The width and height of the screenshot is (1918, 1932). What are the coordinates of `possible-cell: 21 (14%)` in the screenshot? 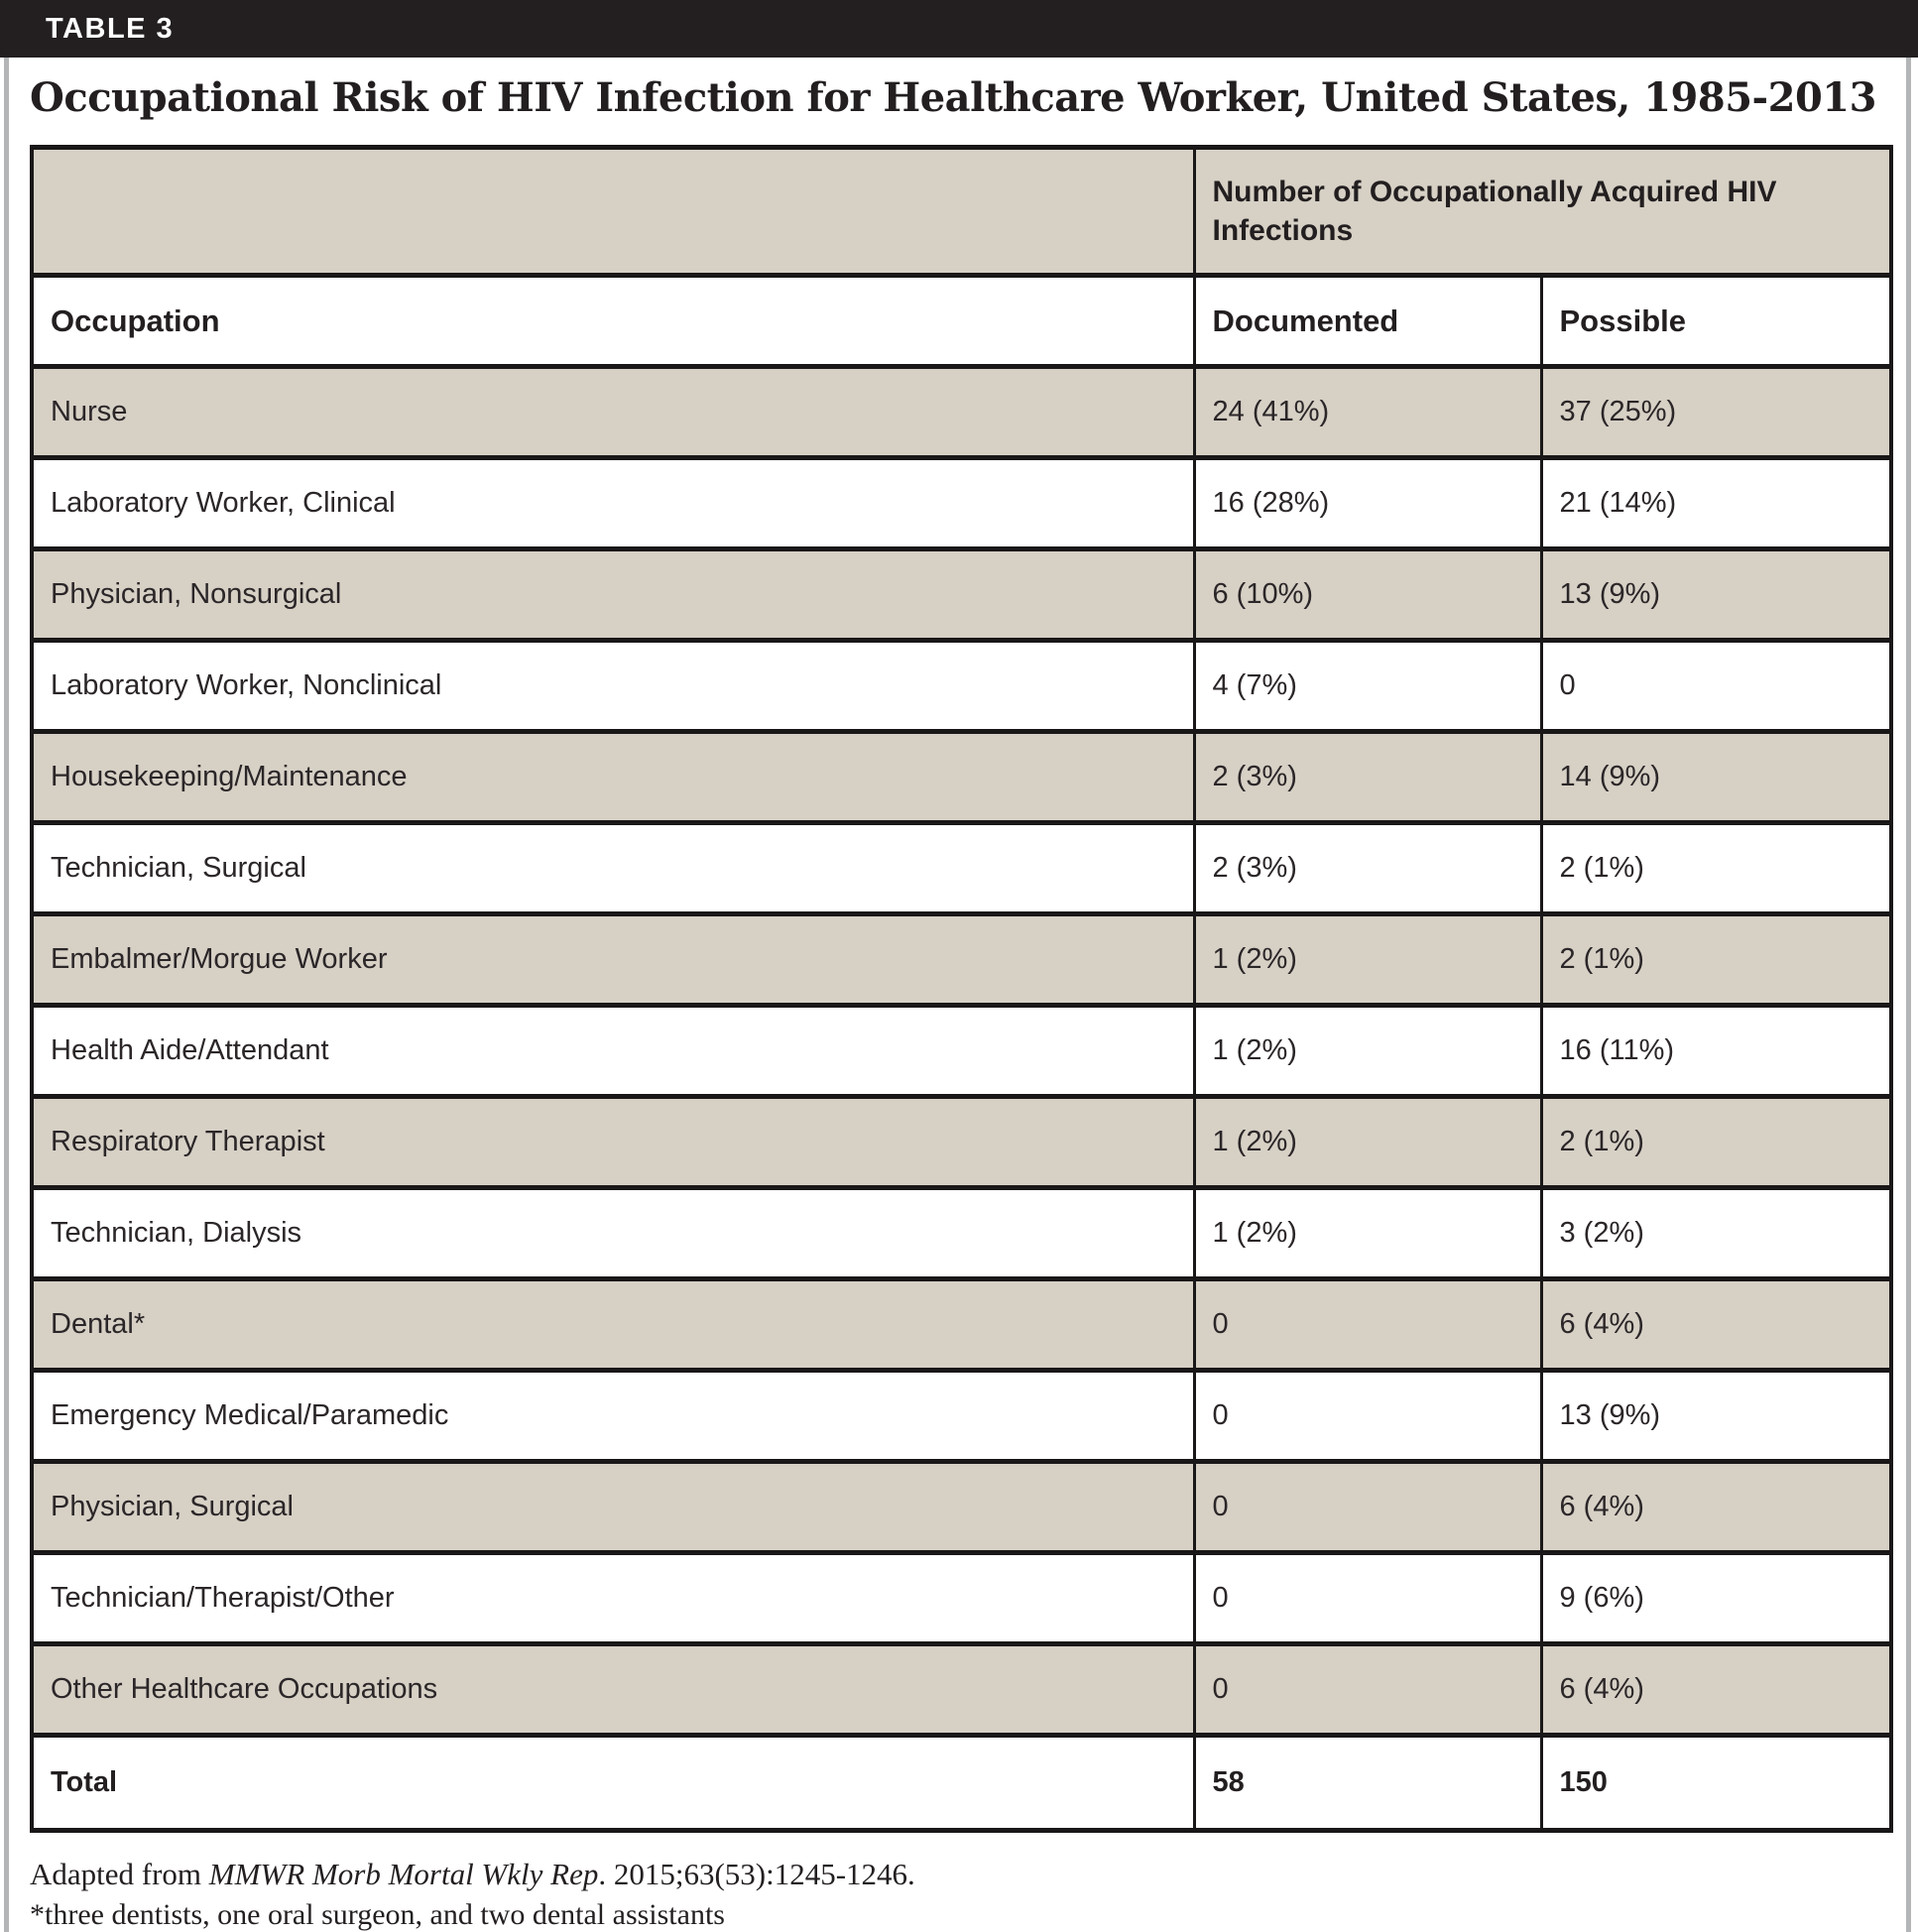 It's located at (1716, 503).